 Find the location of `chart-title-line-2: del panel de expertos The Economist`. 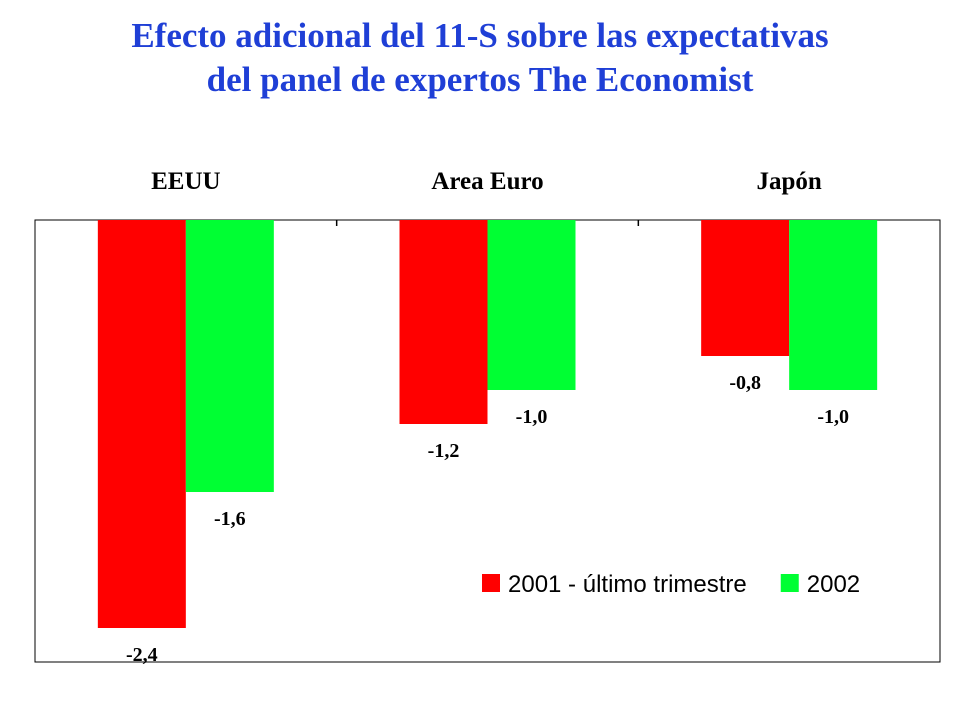

chart-title-line-2: del panel de expertos The Economist is located at coordinates (480, 79).